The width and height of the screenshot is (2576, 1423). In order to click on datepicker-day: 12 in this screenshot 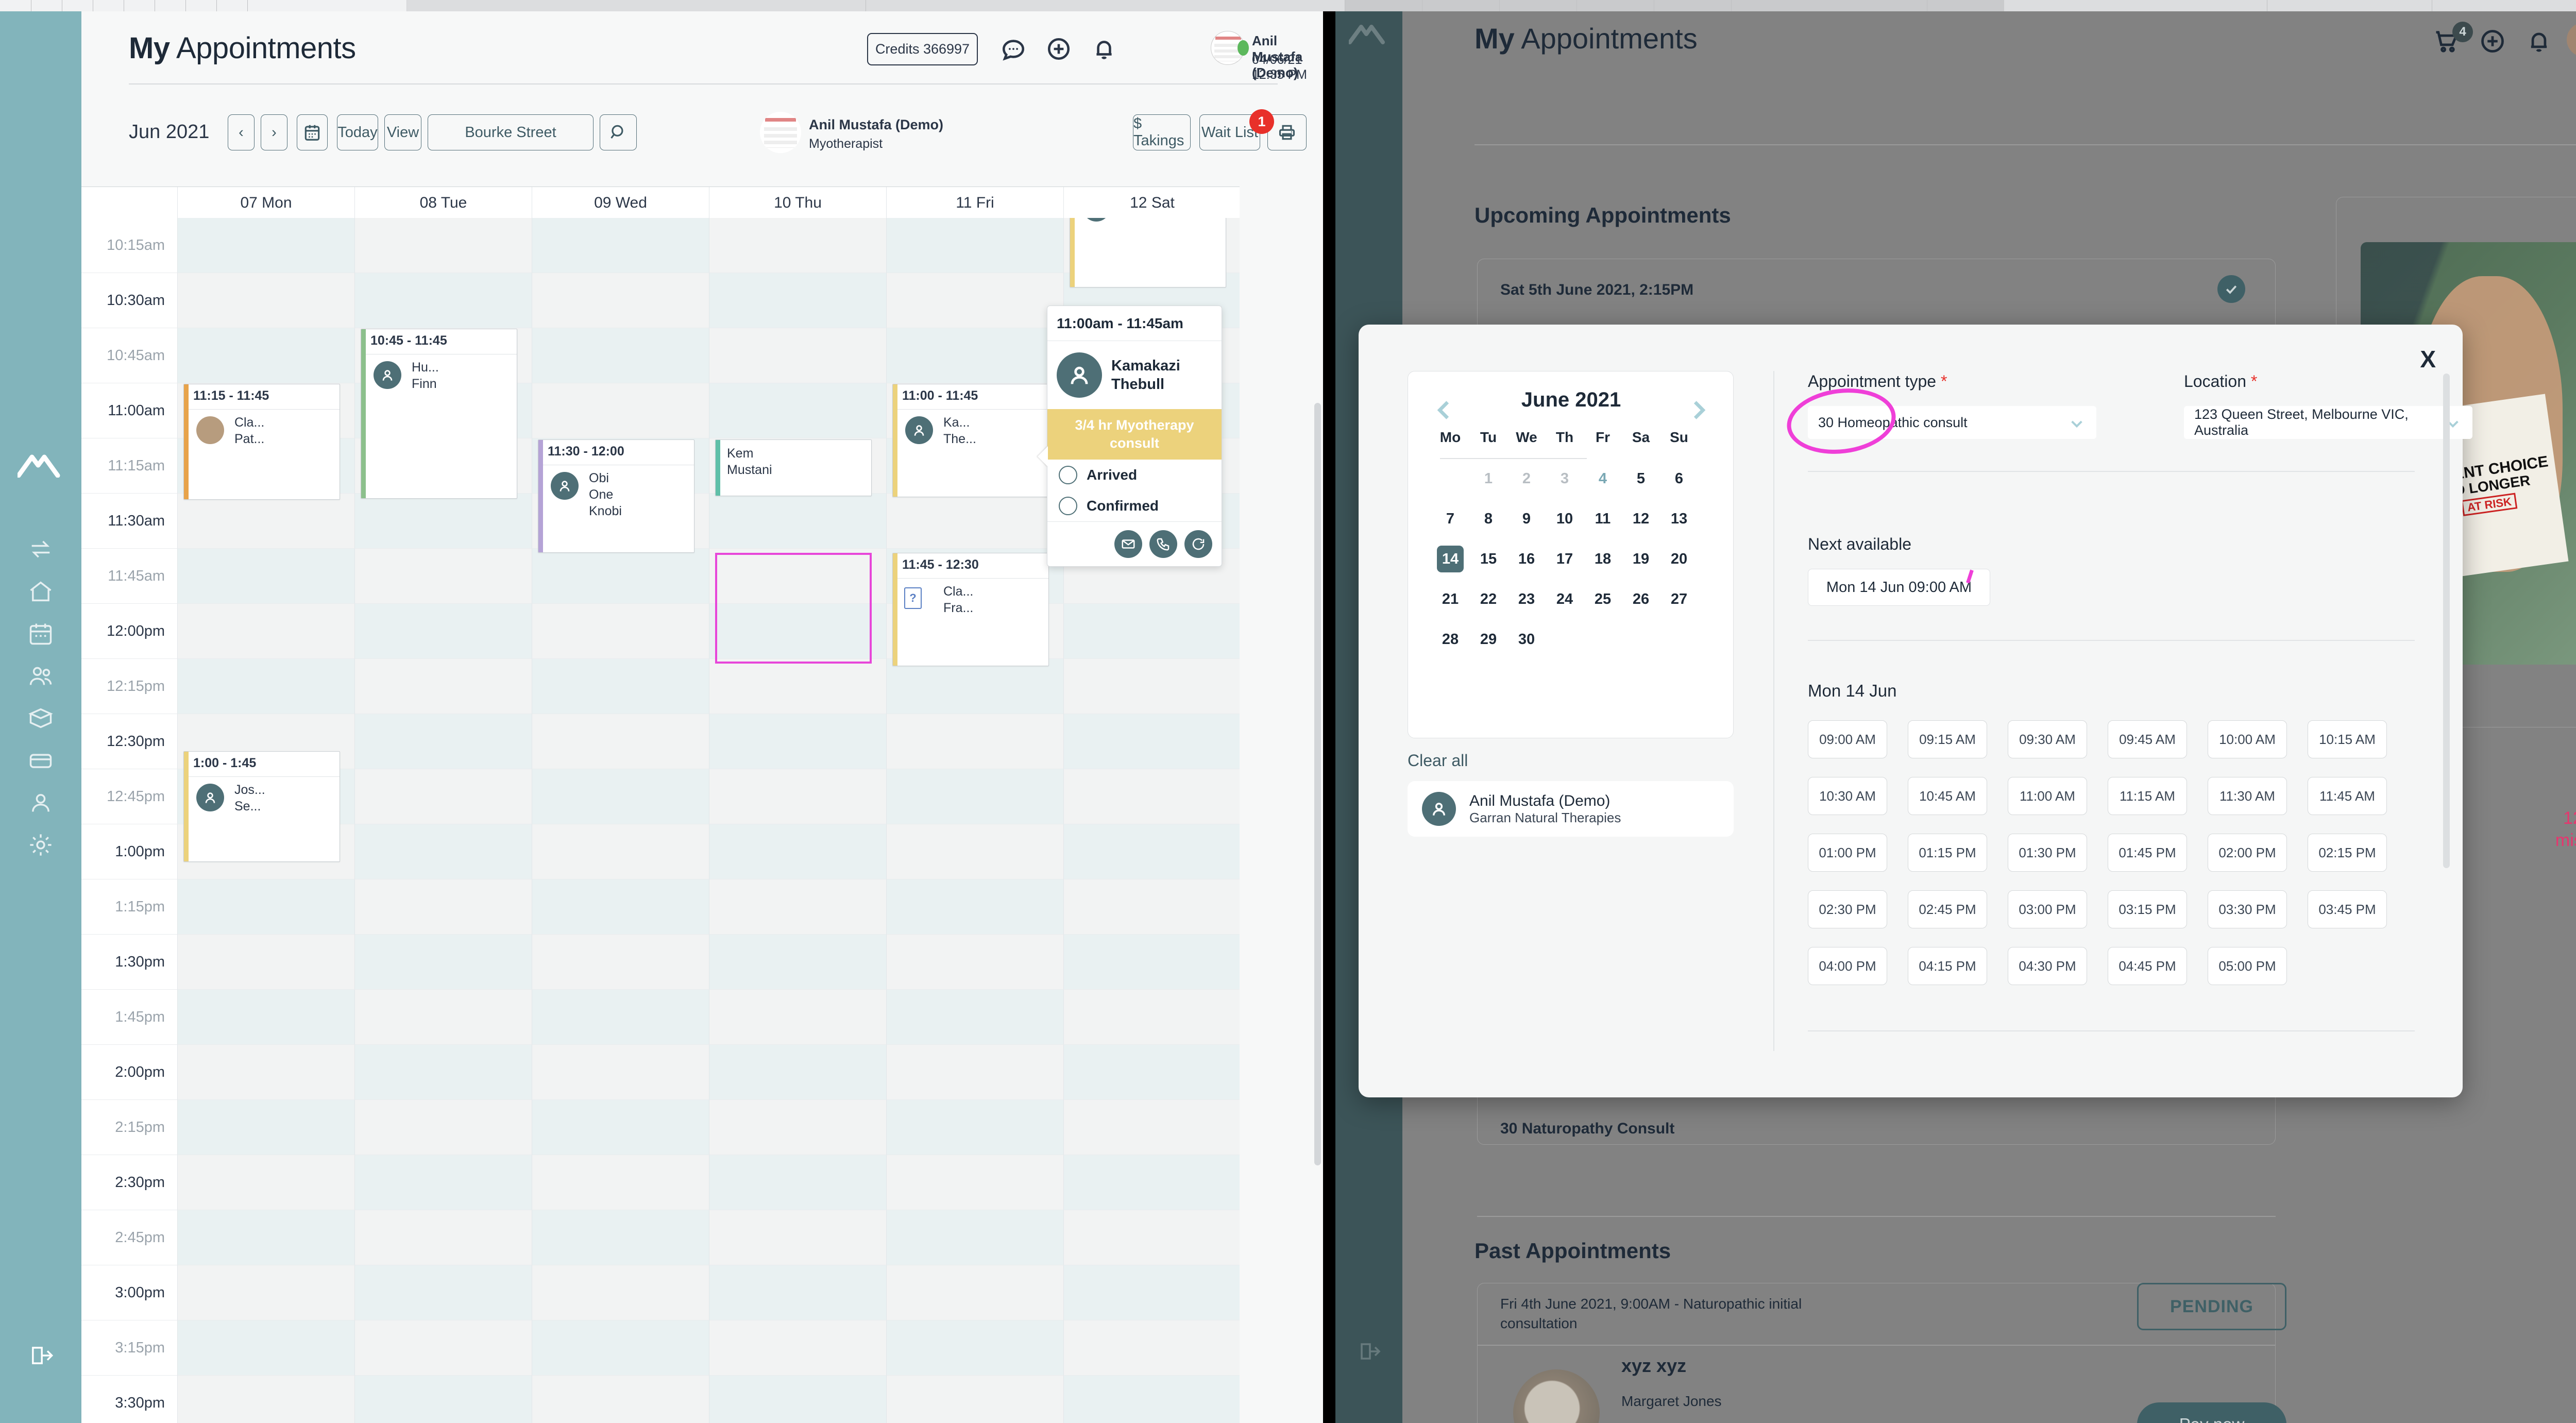, I will do `click(1641, 518)`.